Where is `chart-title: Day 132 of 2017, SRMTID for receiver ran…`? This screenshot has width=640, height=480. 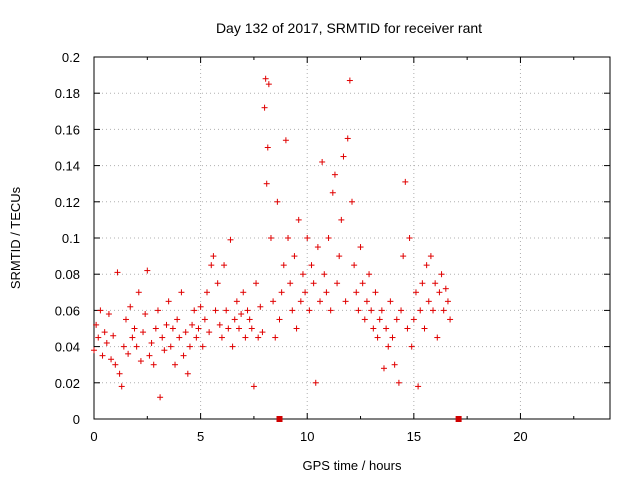
chart-title: Day 132 of 2017, SRMTID for receiver ran… is located at coordinates (349, 28).